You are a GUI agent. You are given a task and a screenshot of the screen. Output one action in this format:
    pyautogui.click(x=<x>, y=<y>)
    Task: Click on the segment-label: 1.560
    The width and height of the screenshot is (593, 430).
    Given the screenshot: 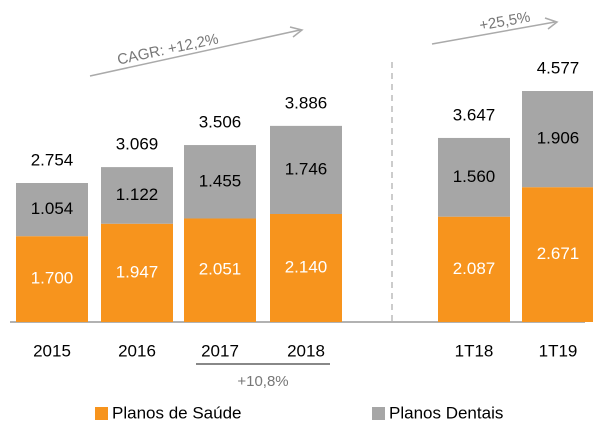 What is the action you would take?
    pyautogui.click(x=474, y=176)
    